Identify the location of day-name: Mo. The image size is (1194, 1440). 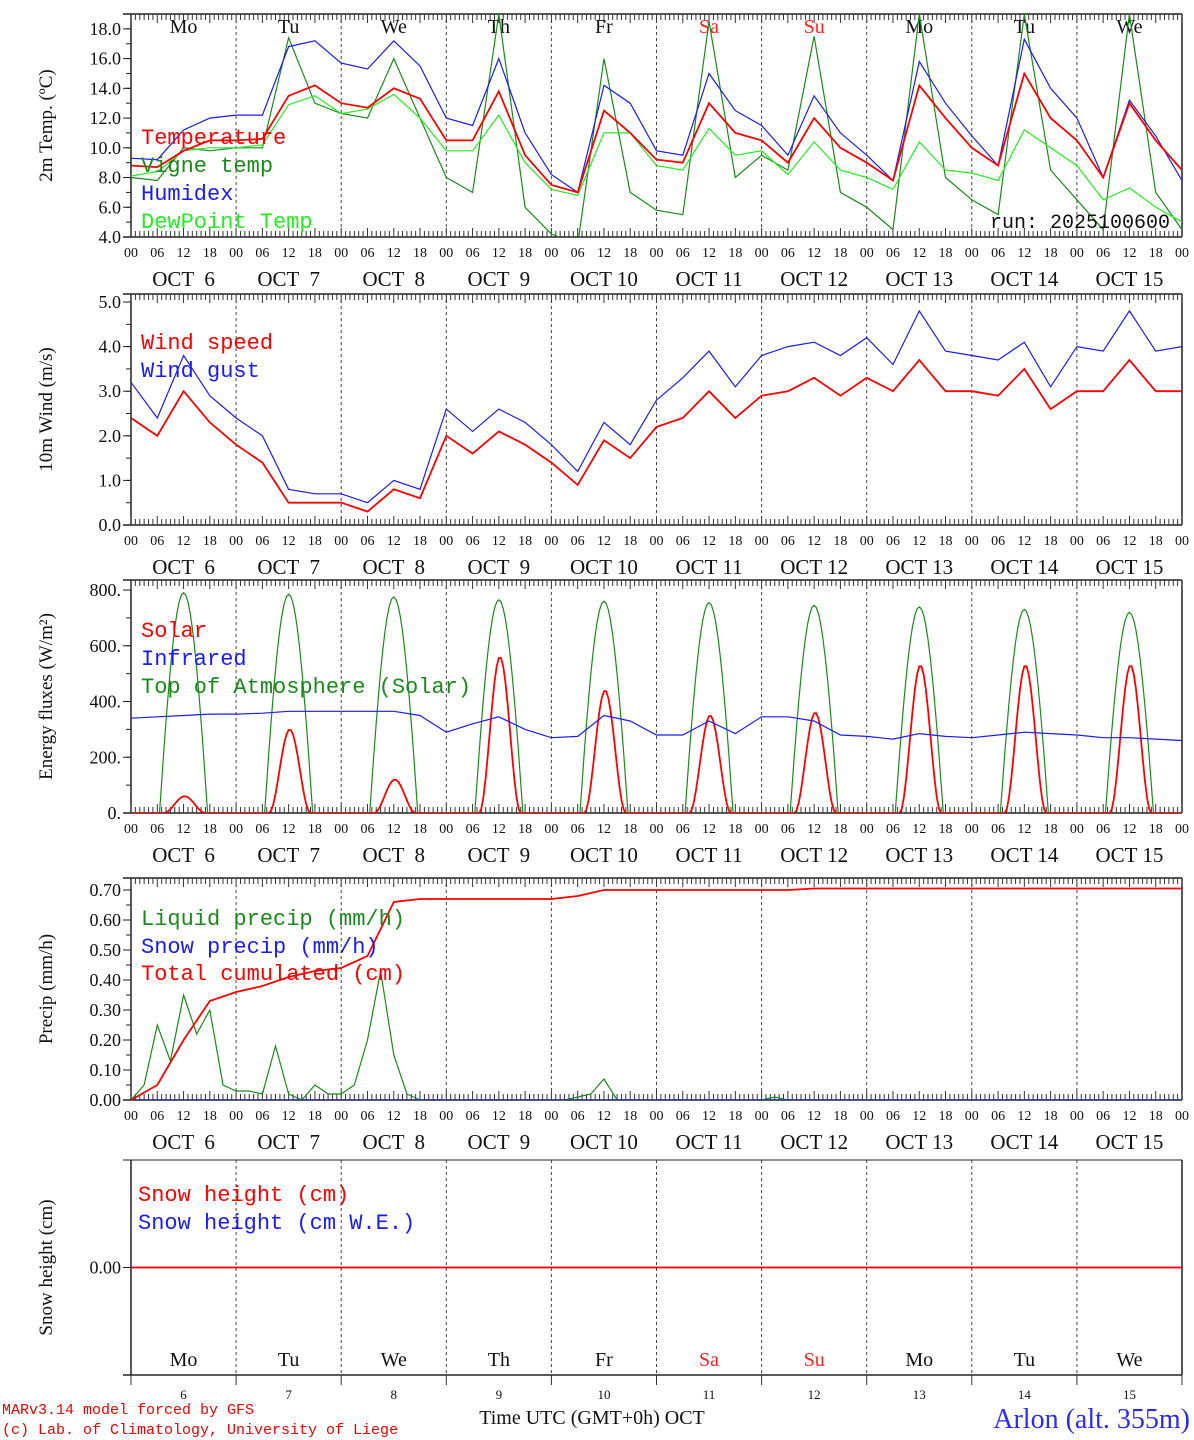
(919, 27).